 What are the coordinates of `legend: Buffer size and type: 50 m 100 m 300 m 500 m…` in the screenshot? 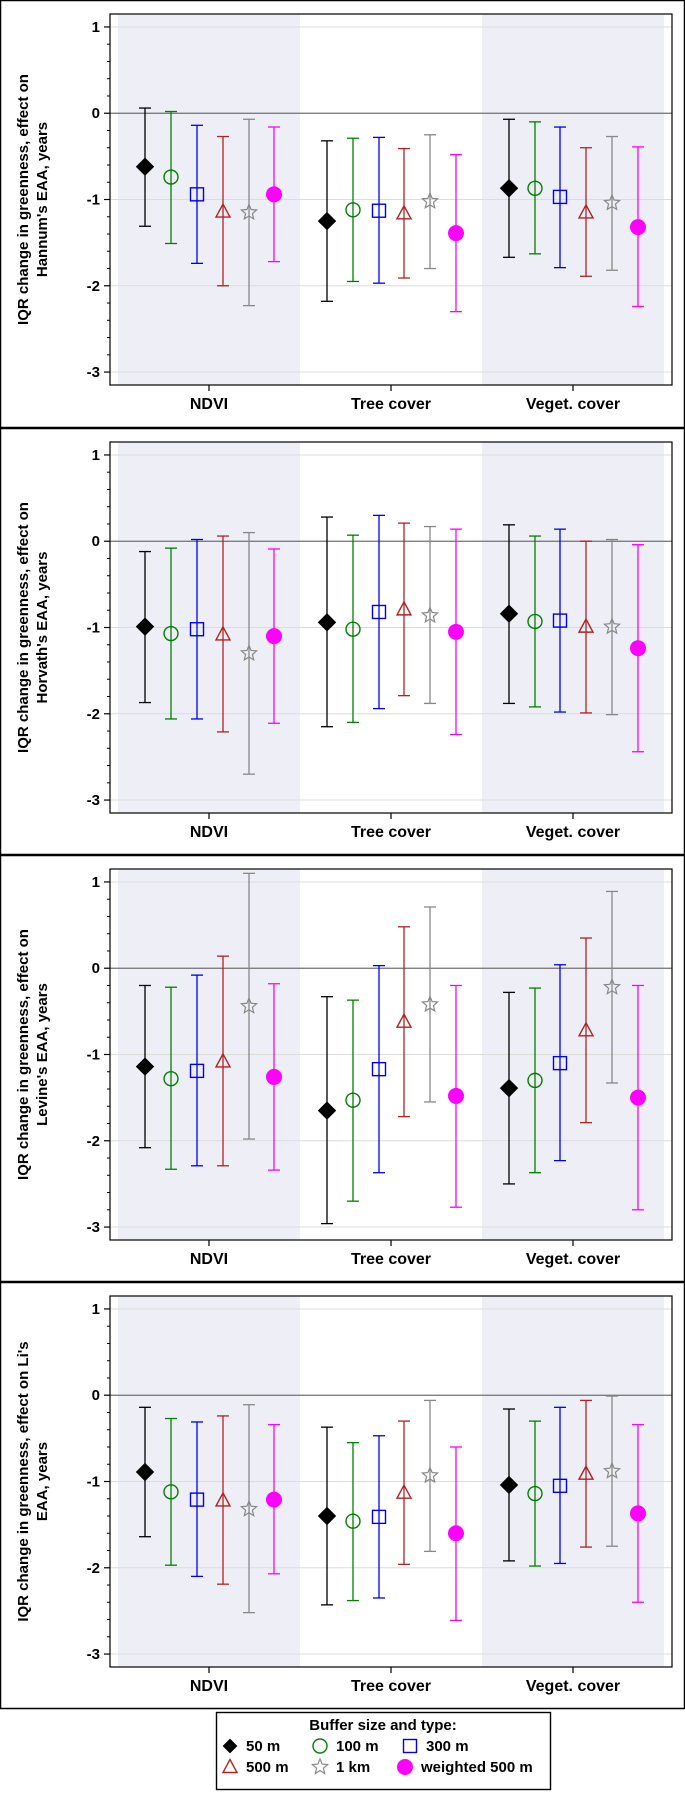 It's located at (383, 1751).